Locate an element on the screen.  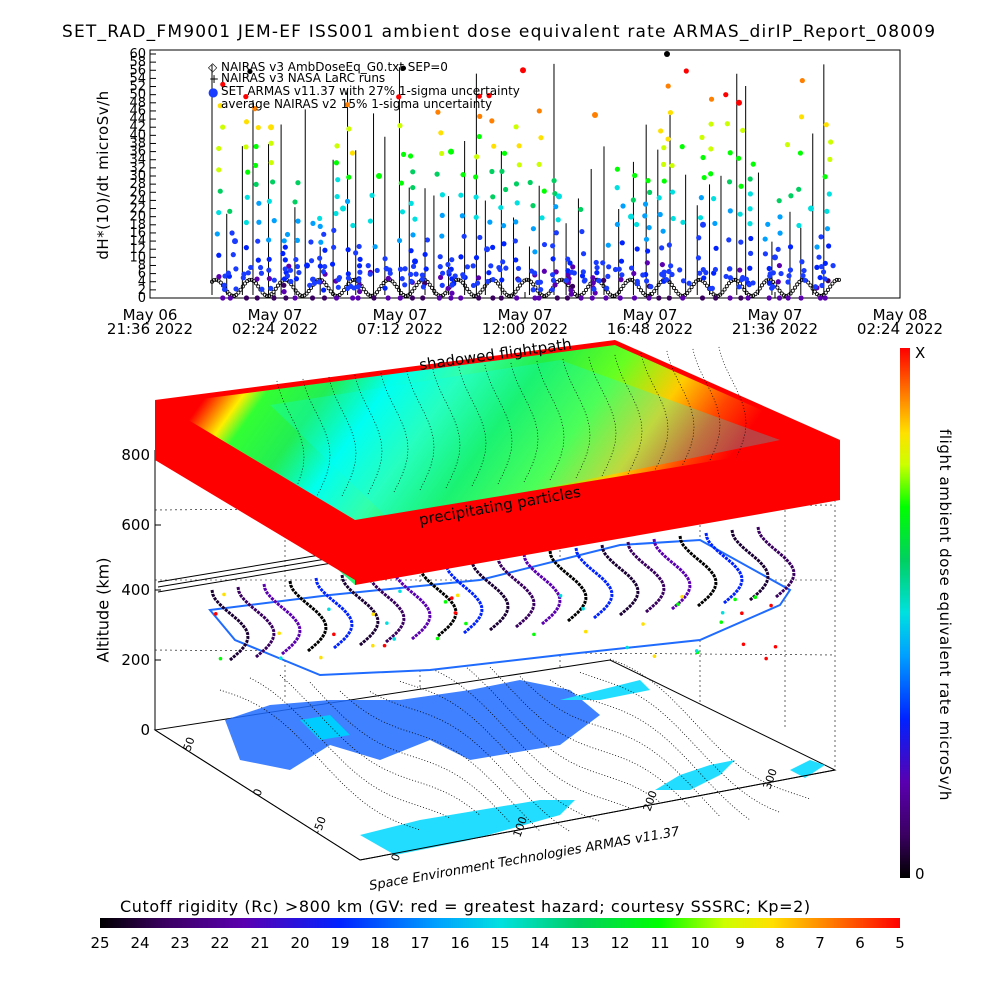
rc-tick-label: 22 is located at coordinates (219, 943).